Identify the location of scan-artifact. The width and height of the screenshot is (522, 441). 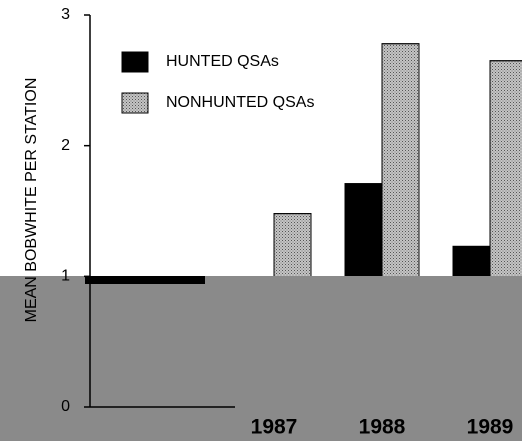
(145, 280).